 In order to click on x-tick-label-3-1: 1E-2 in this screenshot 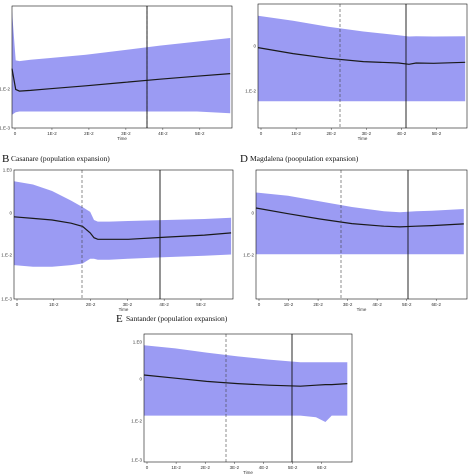, I will do `click(289, 304)`.